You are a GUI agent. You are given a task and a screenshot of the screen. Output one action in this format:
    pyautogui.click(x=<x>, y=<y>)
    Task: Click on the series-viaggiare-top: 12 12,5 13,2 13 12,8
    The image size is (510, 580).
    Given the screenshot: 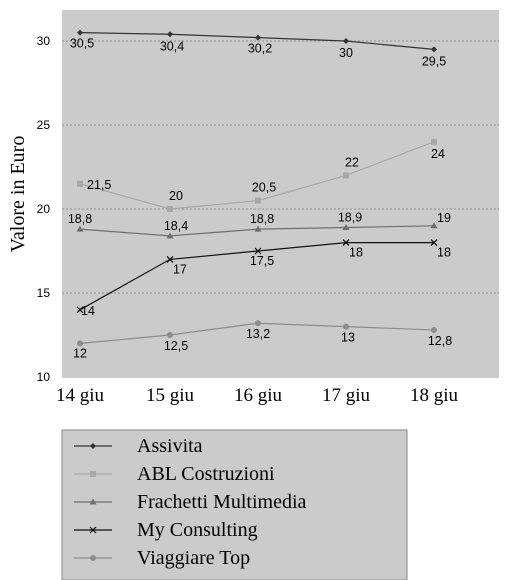 What is the action you would take?
    pyautogui.click(x=262, y=340)
    